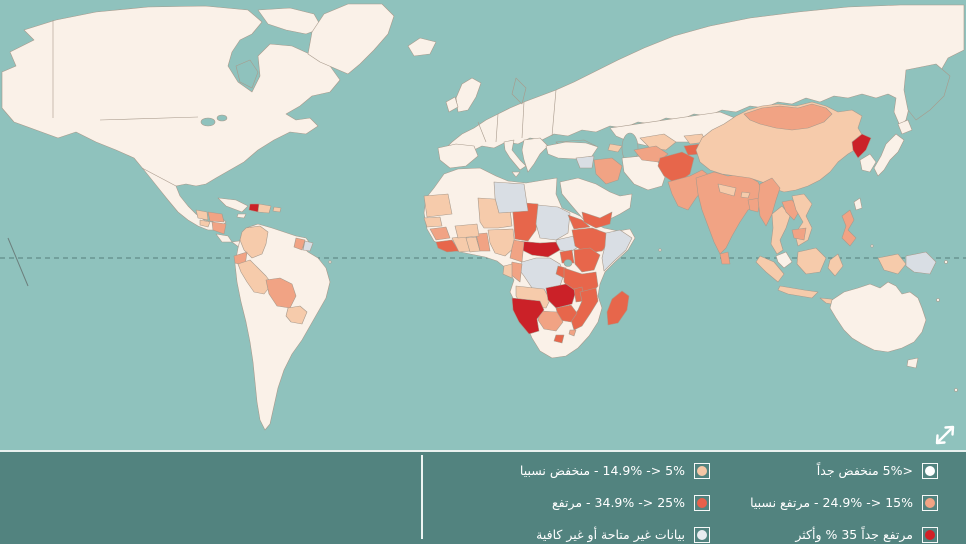 The width and height of the screenshot is (966, 546). What do you see at coordinates (308, 246) in the screenshot?
I see `region-suriname` at bounding box center [308, 246].